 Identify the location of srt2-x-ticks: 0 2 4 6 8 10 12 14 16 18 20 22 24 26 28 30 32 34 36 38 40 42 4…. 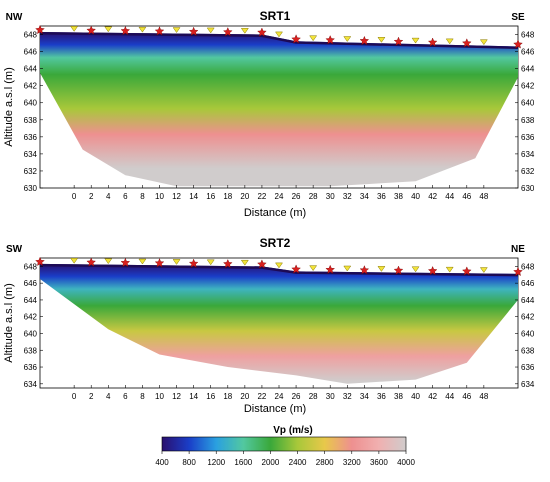
(280, 393).